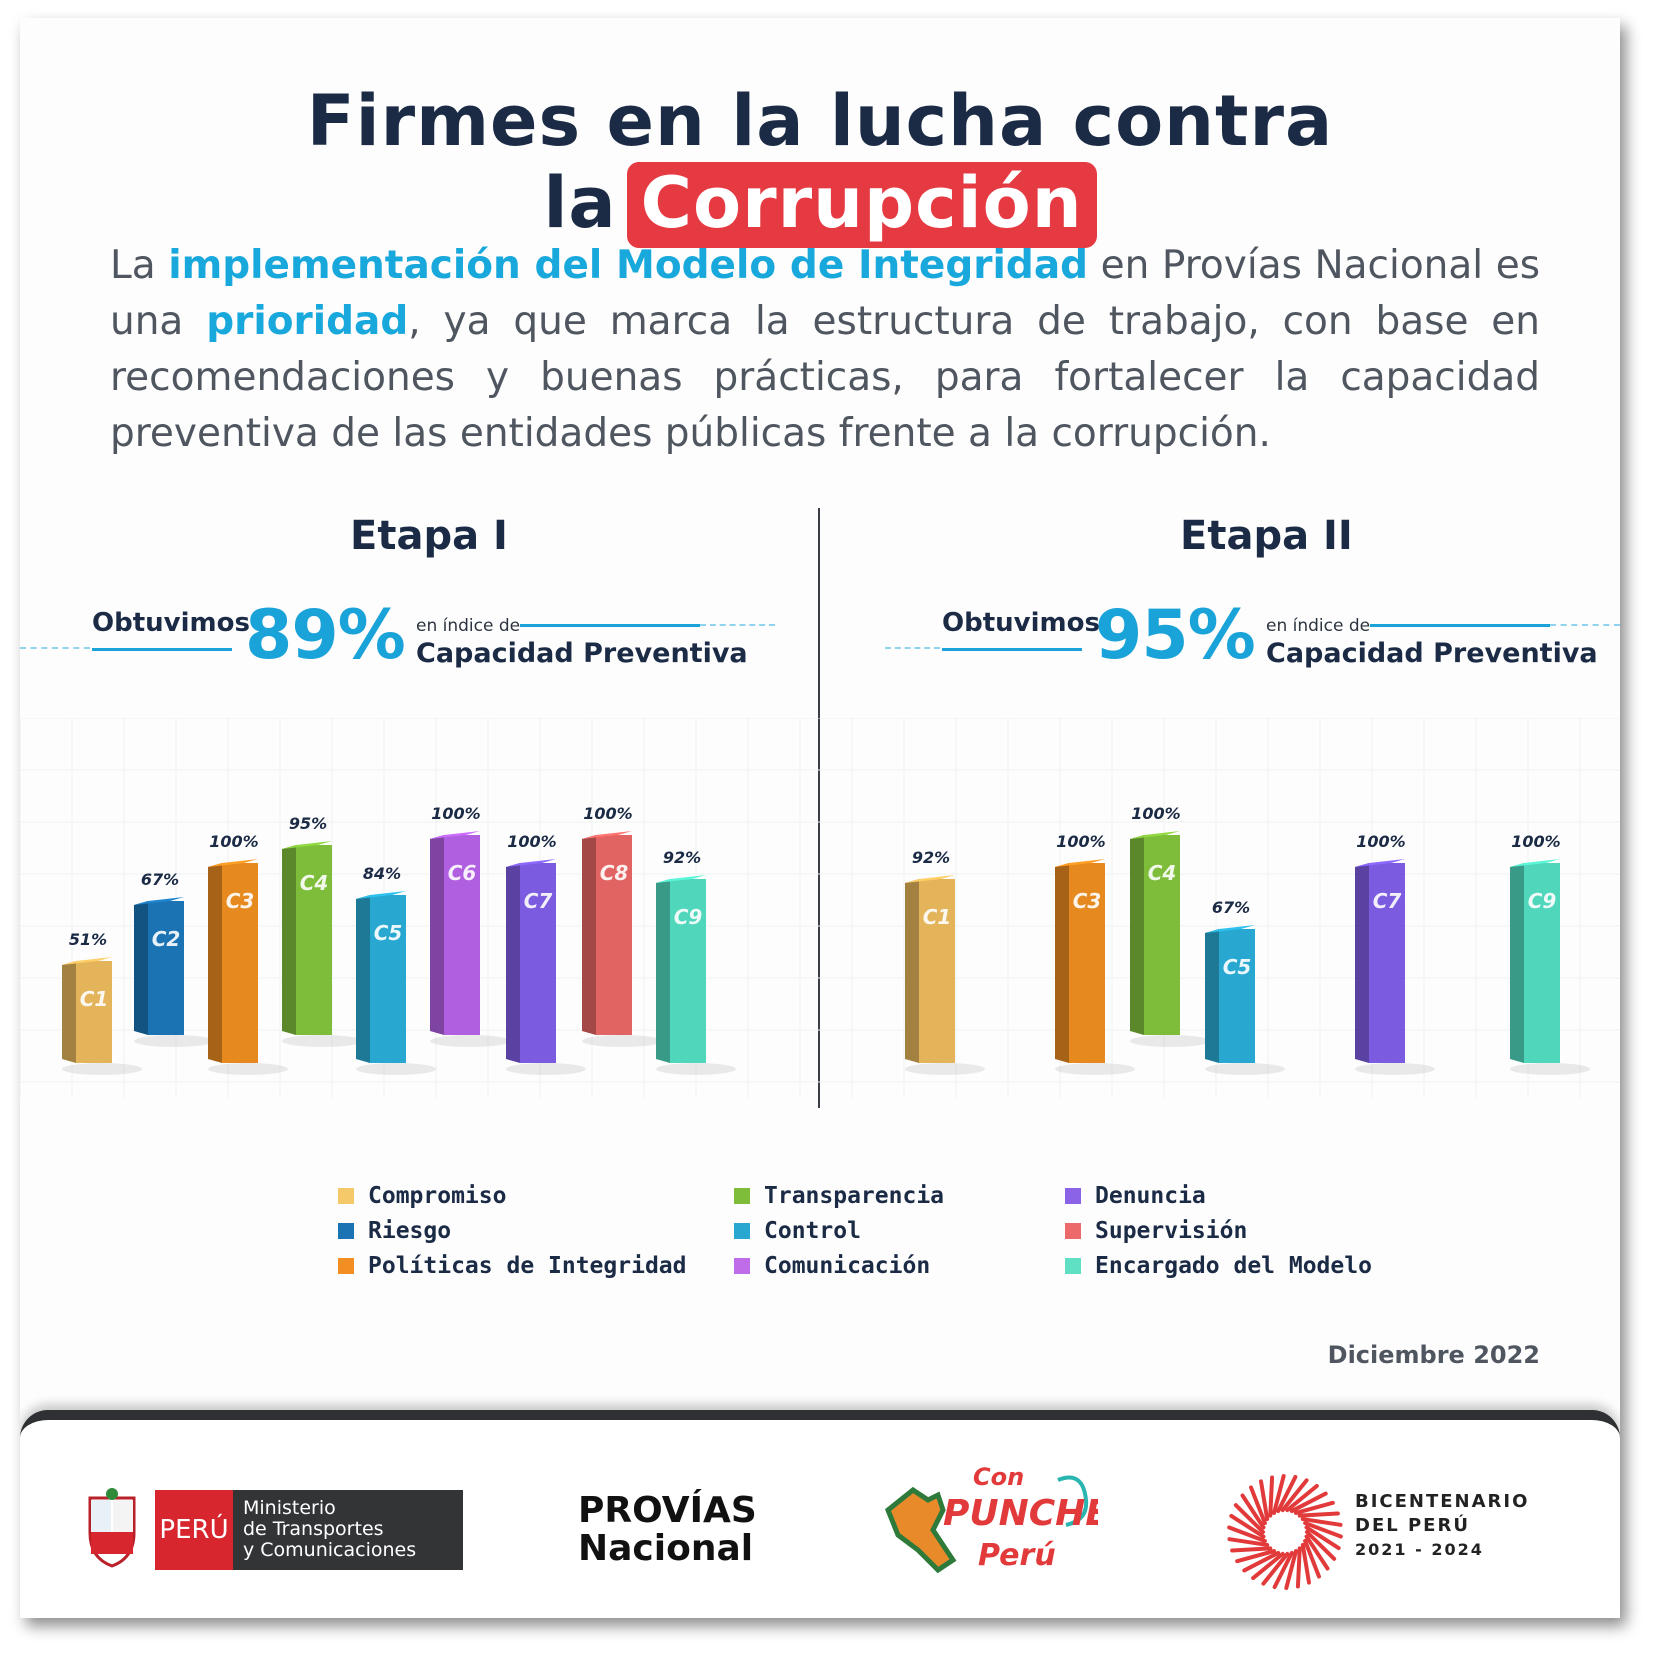  I want to click on legend-item: Control, so click(839, 1230).